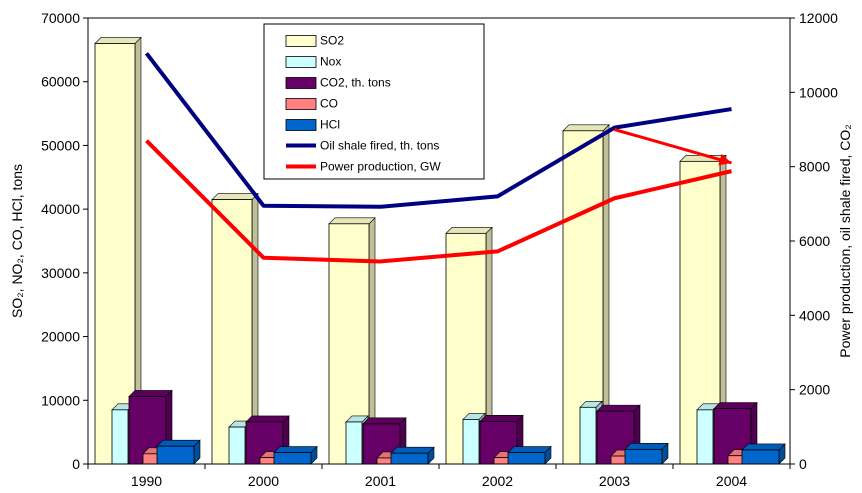  Describe the element at coordinates (120, 437) in the screenshot. I see `bar-nox-1990-front` at that location.